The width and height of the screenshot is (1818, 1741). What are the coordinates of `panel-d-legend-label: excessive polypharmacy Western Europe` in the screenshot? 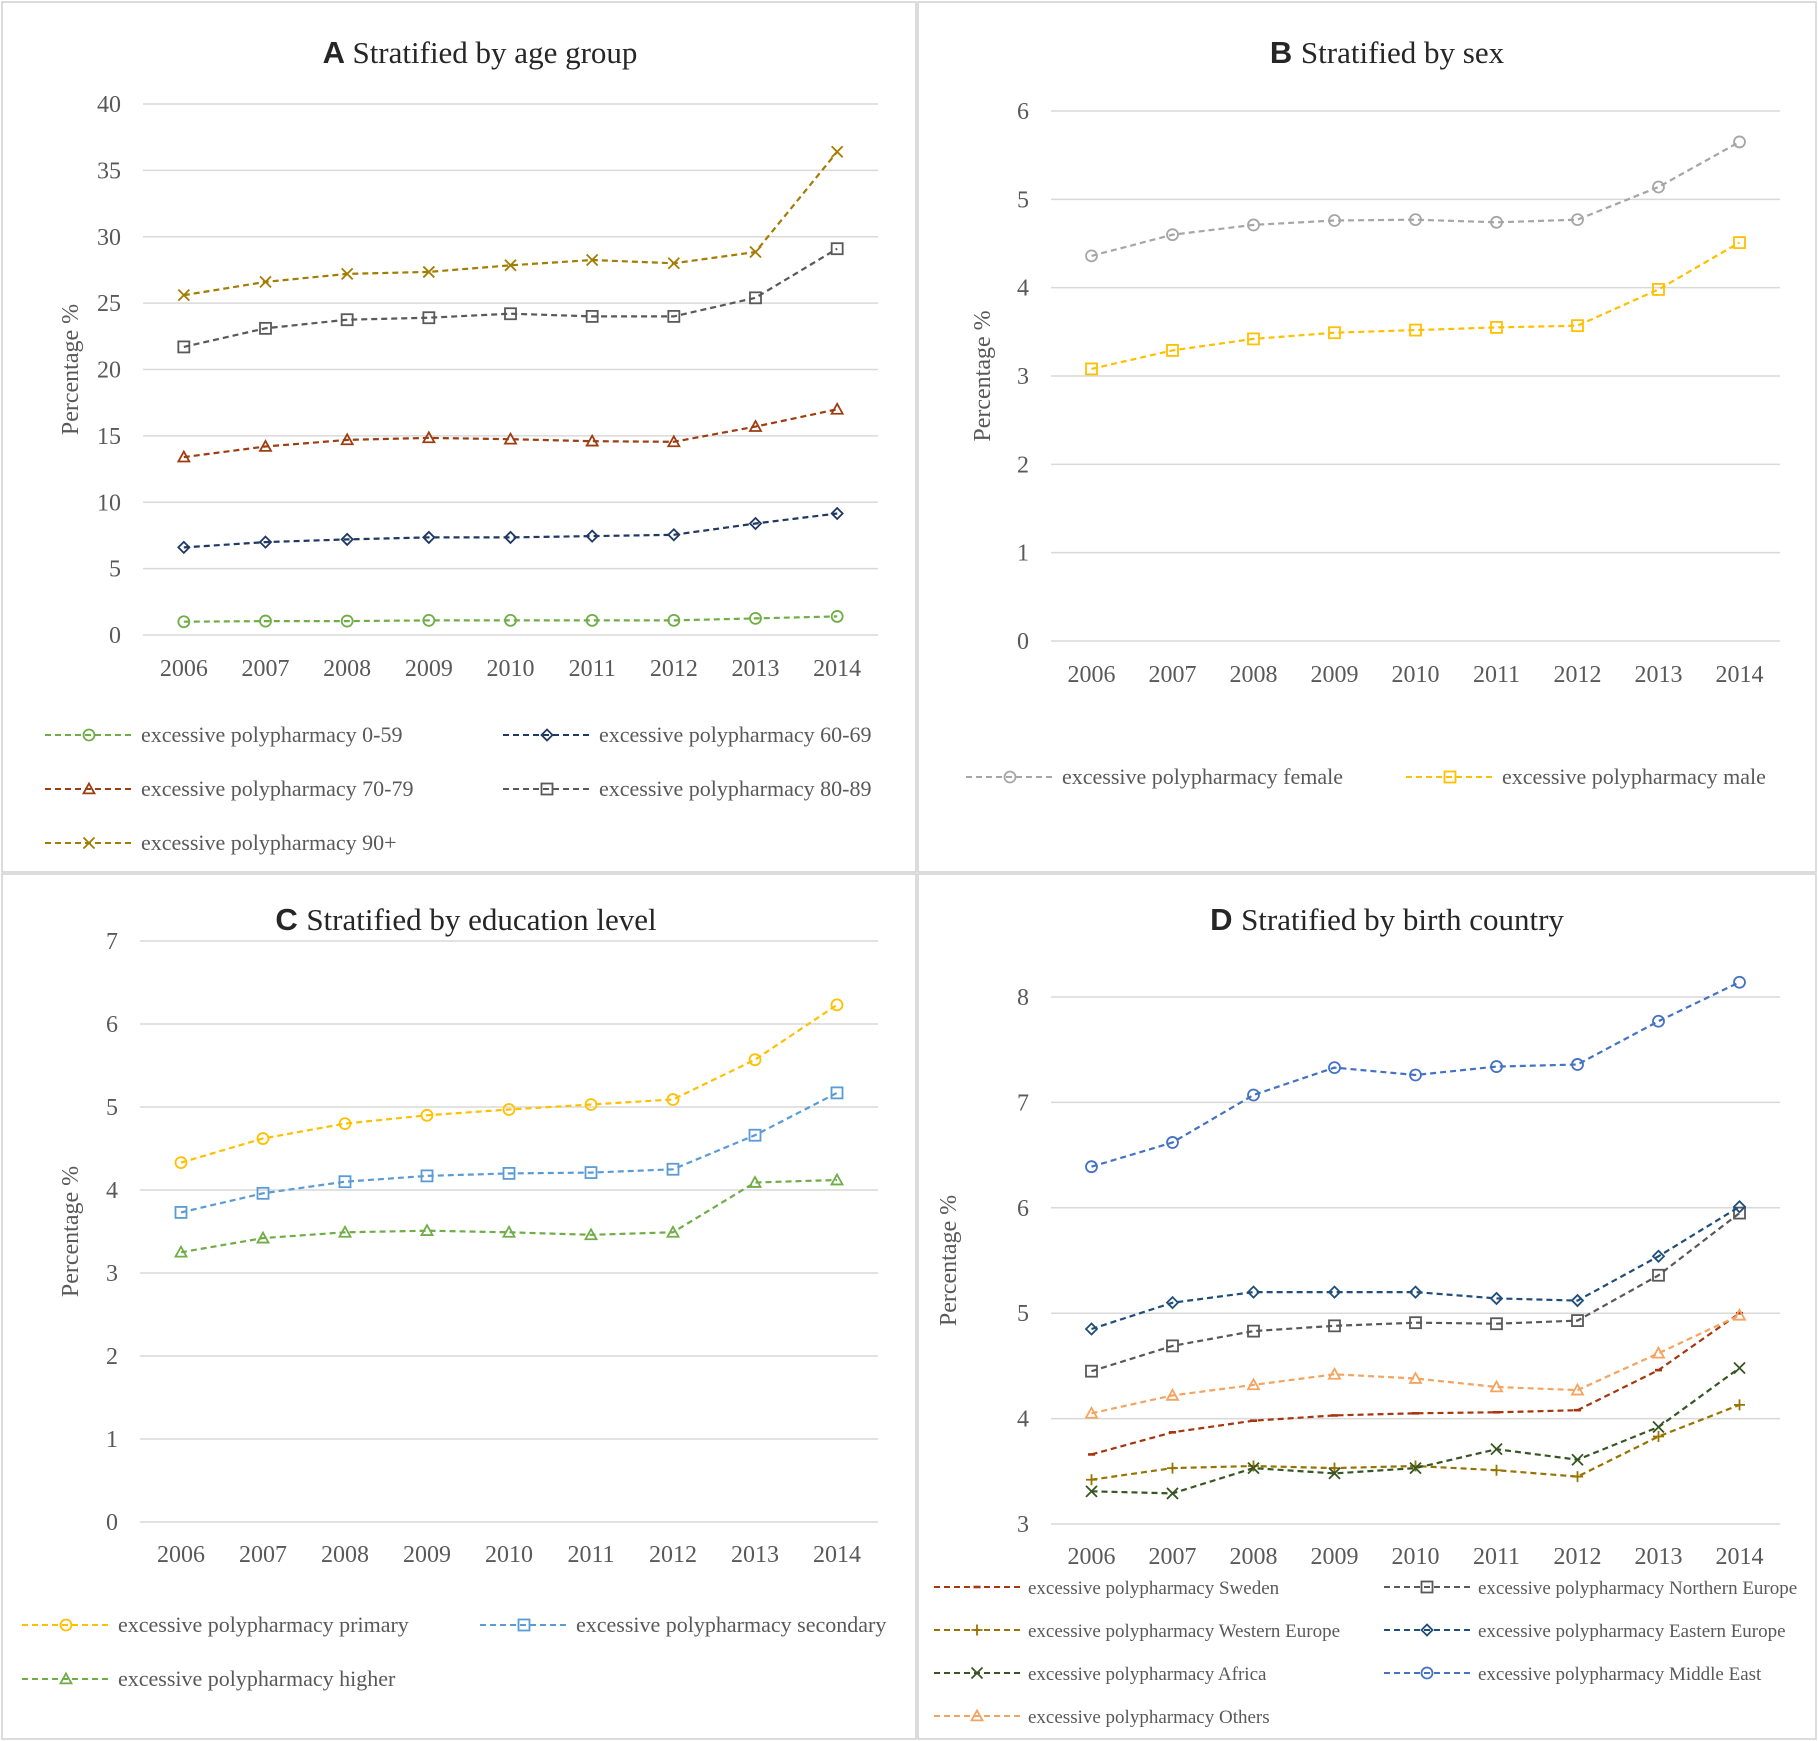 It's located at (1184, 1631).